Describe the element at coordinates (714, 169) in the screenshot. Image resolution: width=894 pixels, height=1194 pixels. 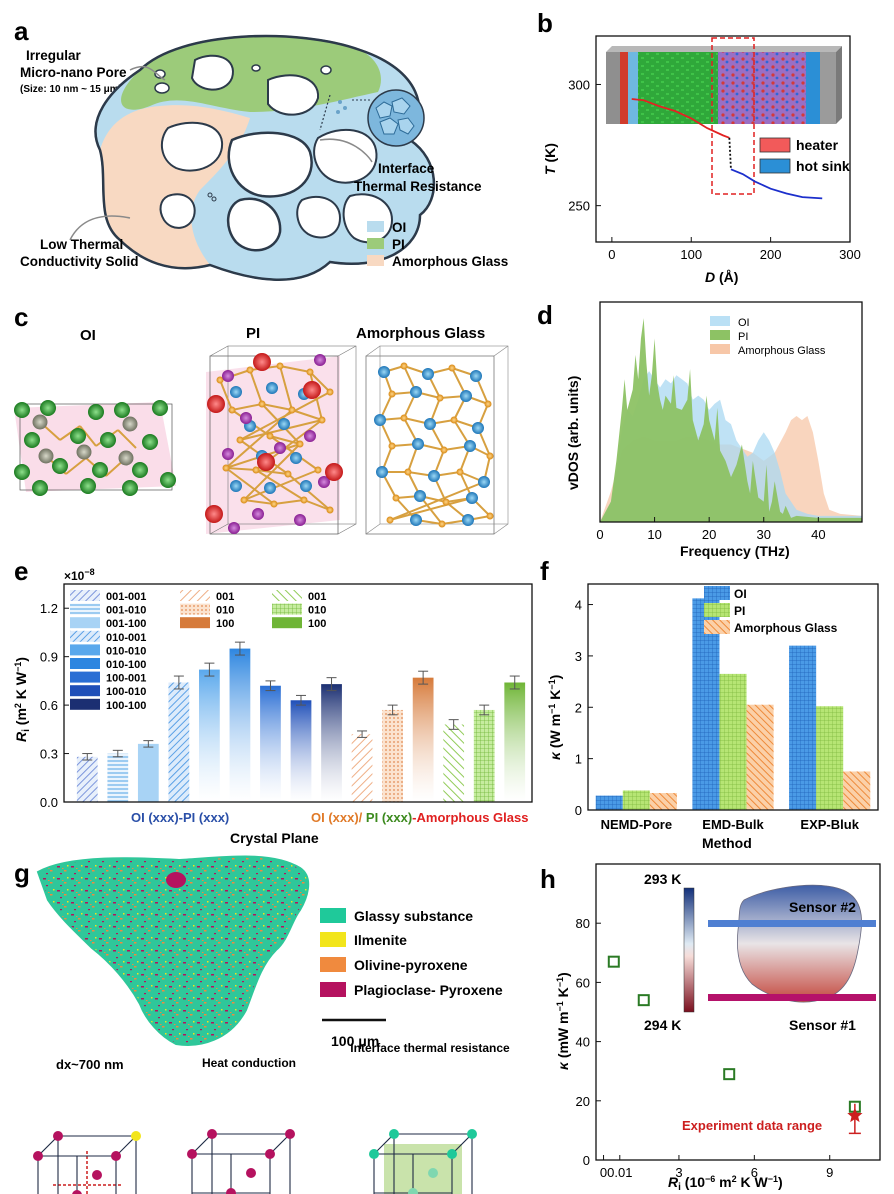
I see `chart-b-plot: 0 100 200 300 250 300` at that location.